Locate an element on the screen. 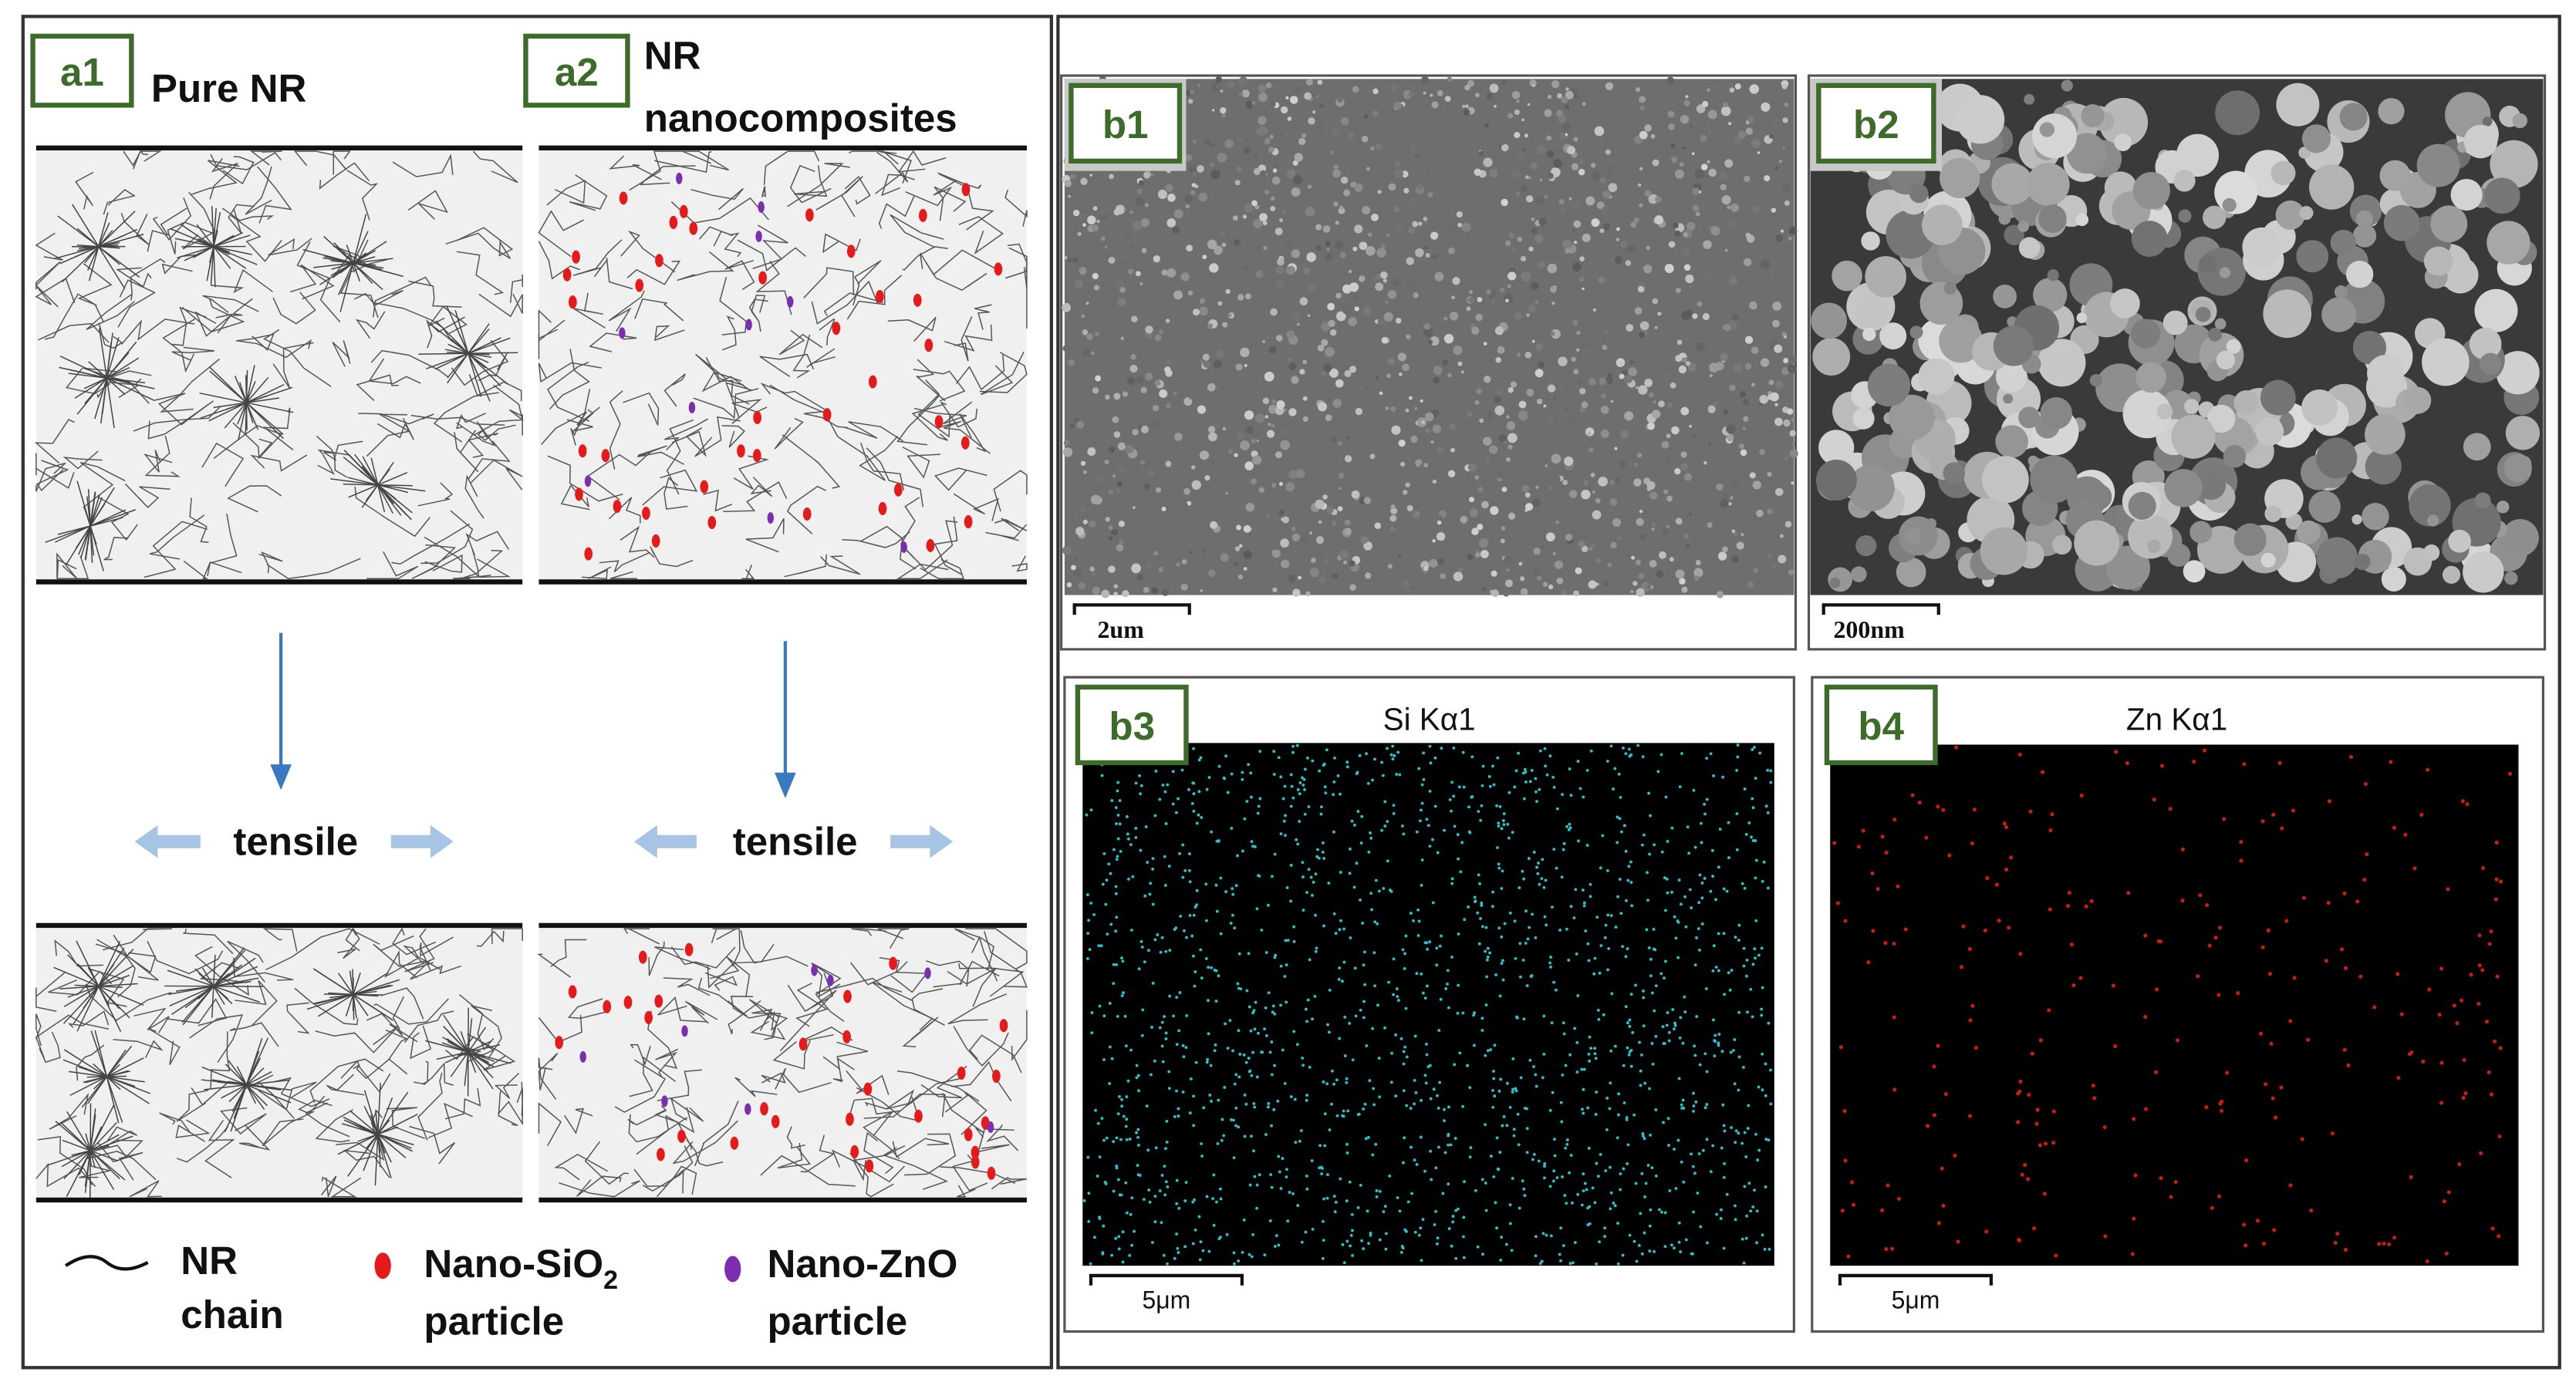 This screenshot has width=2576, height=1389. scale-label: 2um is located at coordinates (1120, 629).